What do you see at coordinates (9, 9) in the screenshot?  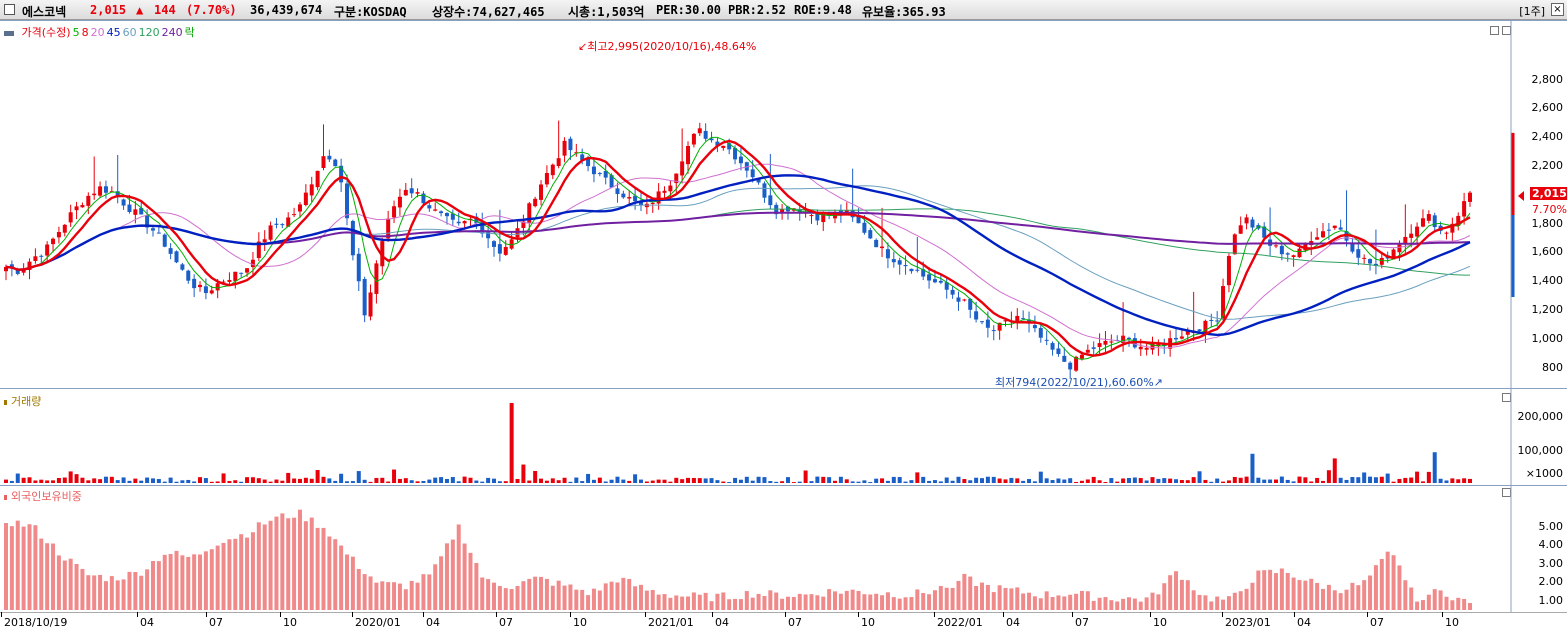 I see `select-checkbox` at bounding box center [9, 9].